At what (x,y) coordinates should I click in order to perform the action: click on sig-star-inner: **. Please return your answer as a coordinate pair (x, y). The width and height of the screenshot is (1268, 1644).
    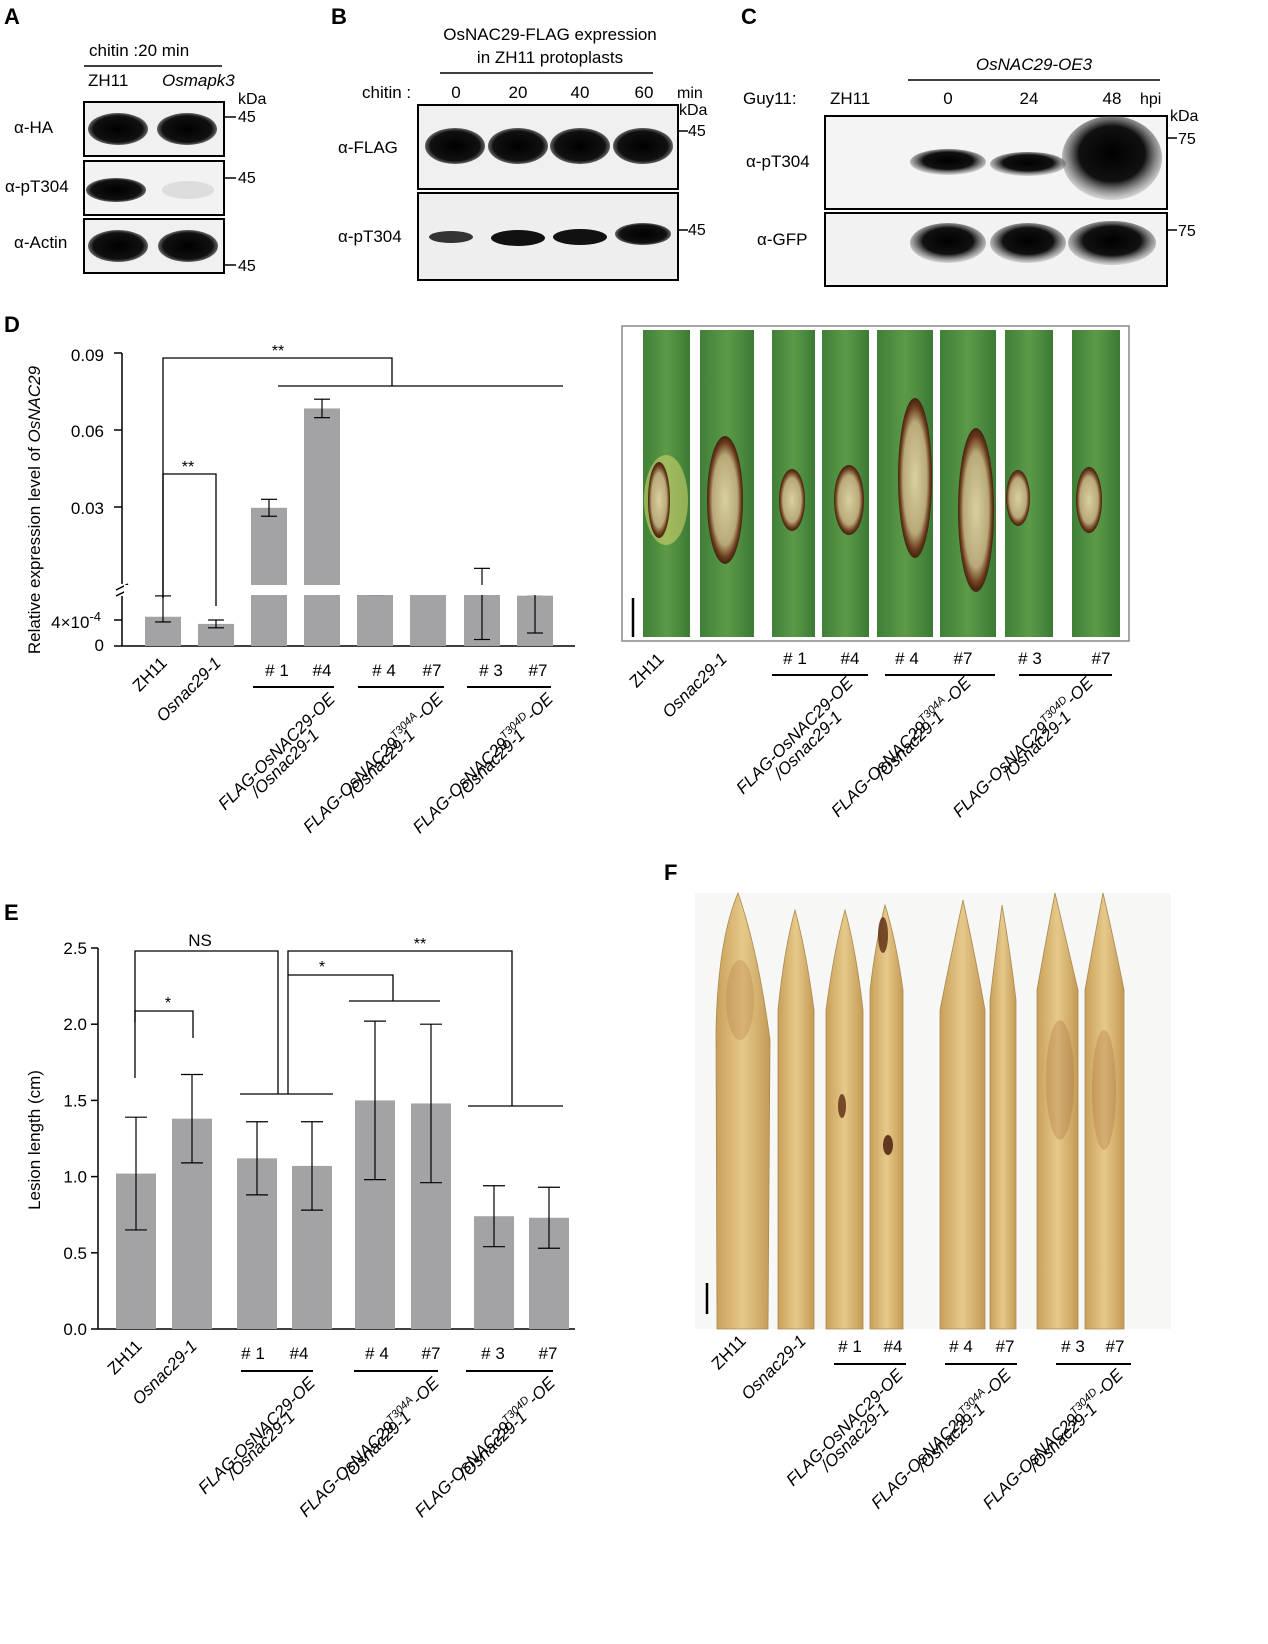
    Looking at the image, I should click on (188, 467).